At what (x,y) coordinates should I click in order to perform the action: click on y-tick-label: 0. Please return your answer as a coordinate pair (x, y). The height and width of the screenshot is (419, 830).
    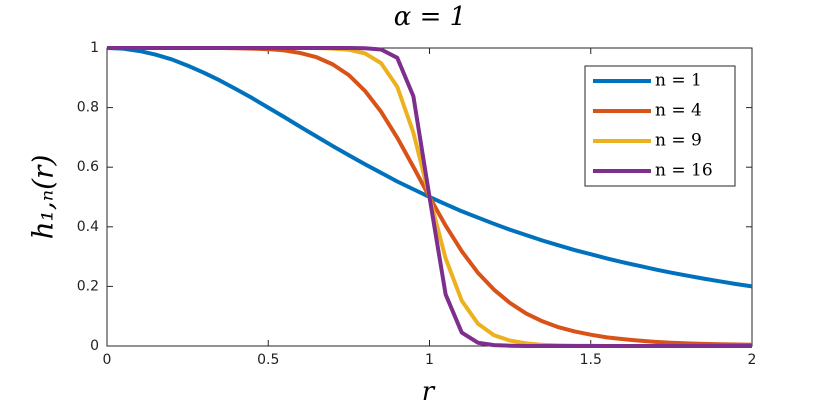
    Looking at the image, I should click on (94, 346).